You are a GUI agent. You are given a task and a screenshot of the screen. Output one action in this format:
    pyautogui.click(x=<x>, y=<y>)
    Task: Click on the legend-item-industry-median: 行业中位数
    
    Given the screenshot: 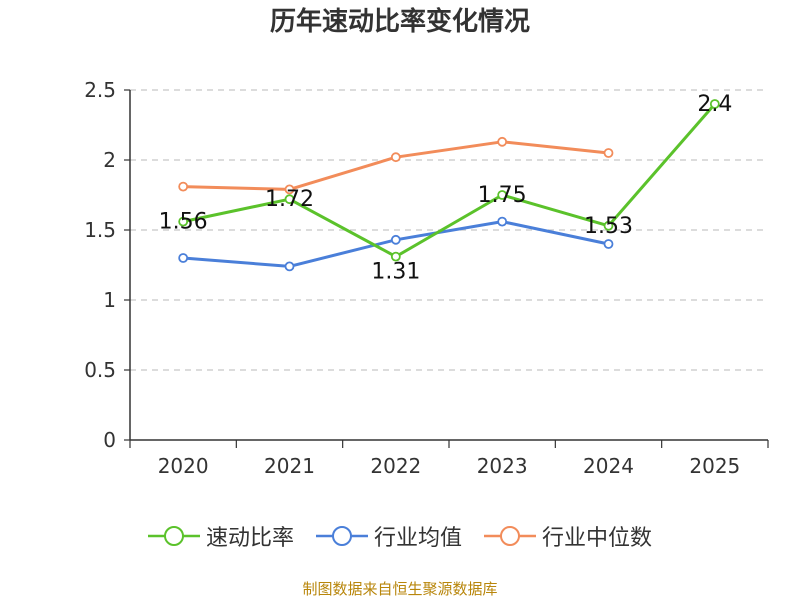 What is the action you would take?
    pyautogui.click(x=568, y=536)
    